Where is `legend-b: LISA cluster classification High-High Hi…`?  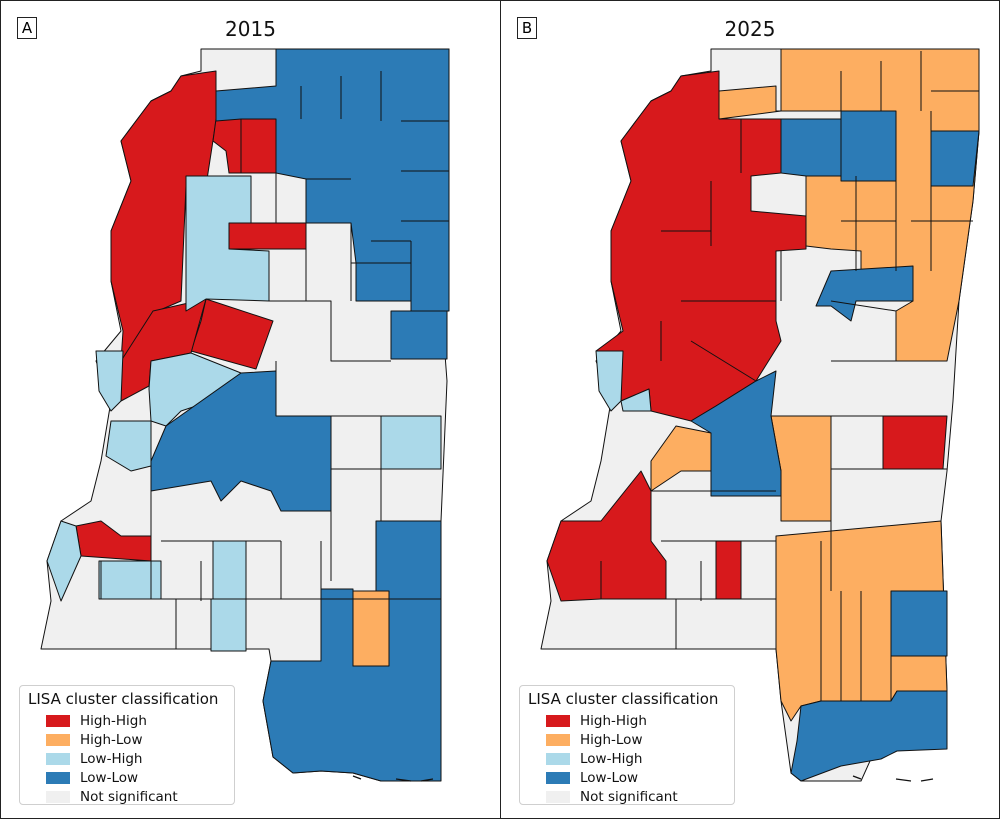
legend-b: LISA cluster classification High-High Hi… is located at coordinates (627, 745).